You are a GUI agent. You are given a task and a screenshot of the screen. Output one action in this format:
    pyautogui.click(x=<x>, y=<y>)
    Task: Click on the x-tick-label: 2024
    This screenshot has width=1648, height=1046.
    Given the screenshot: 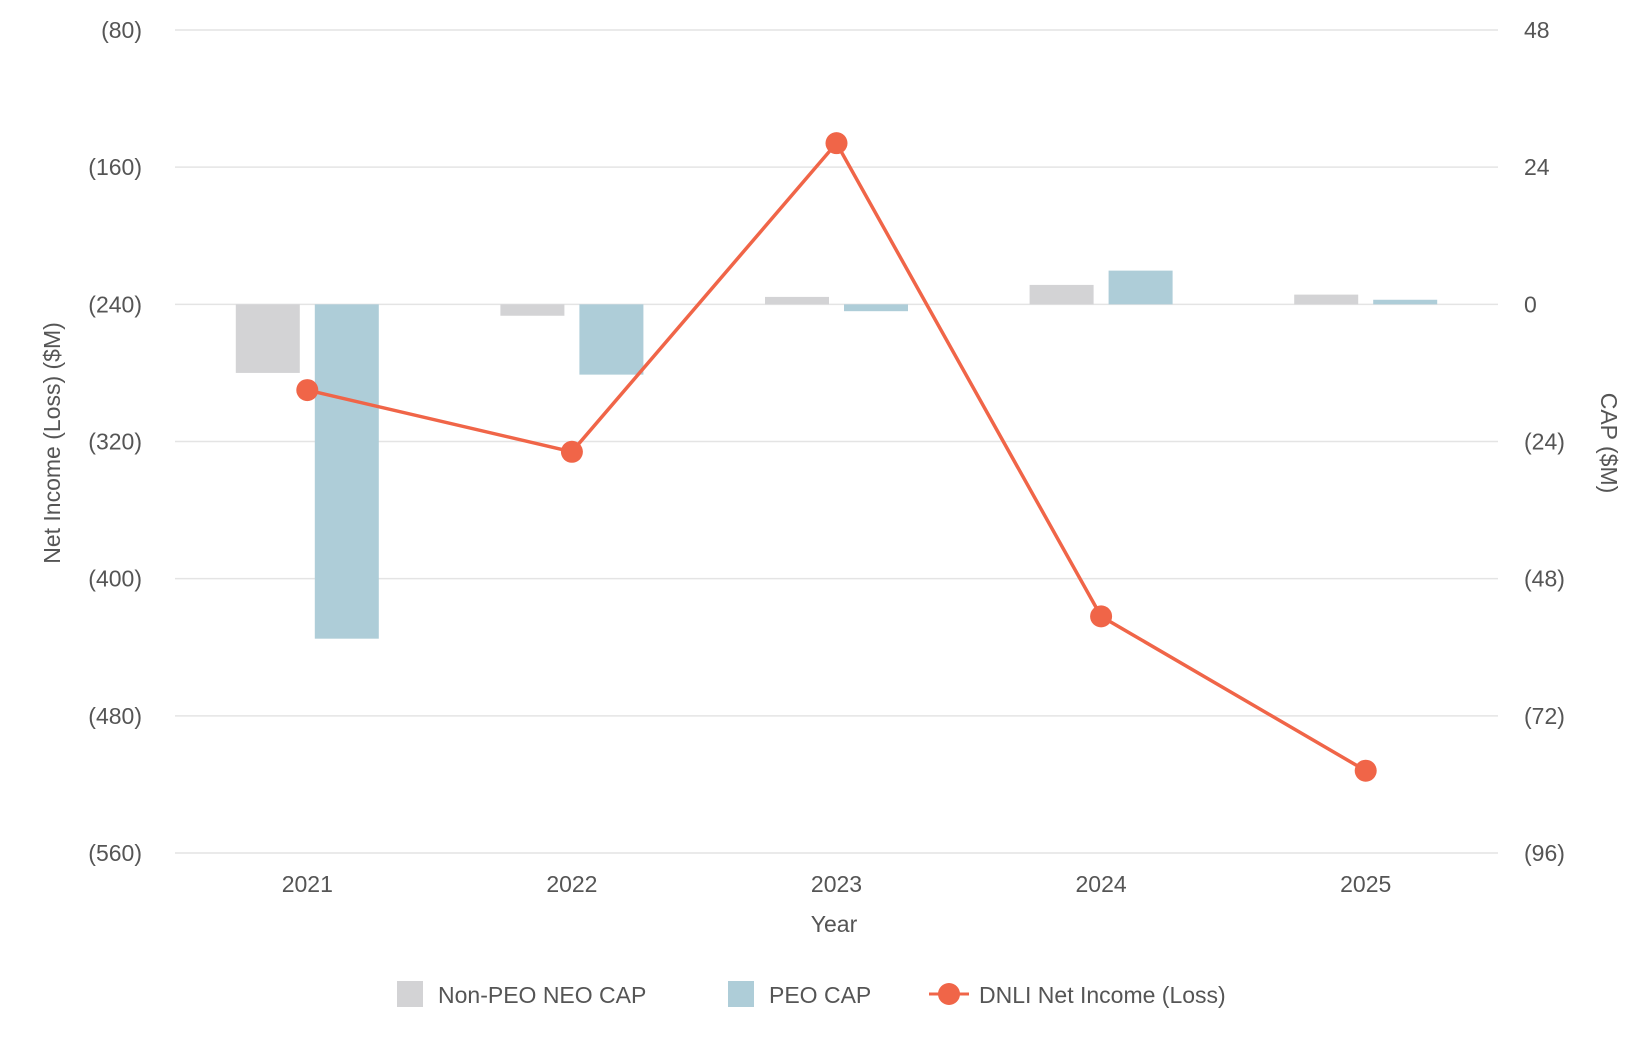 What is the action you would take?
    pyautogui.click(x=1101, y=884)
    